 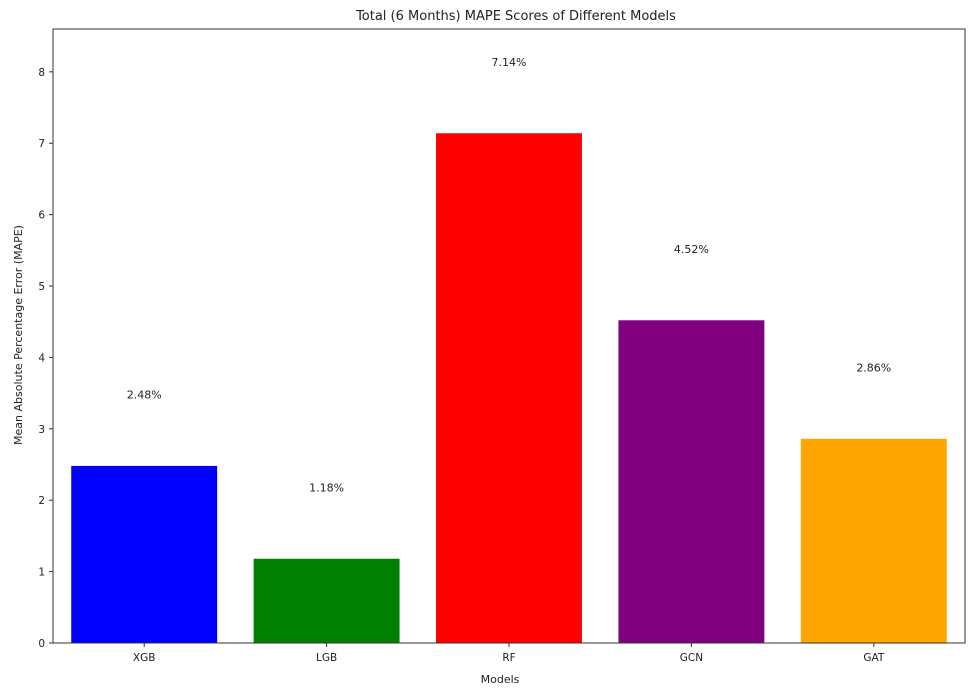 What do you see at coordinates (41, 73) in the screenshot?
I see `y-tick-label-8: 8` at bounding box center [41, 73].